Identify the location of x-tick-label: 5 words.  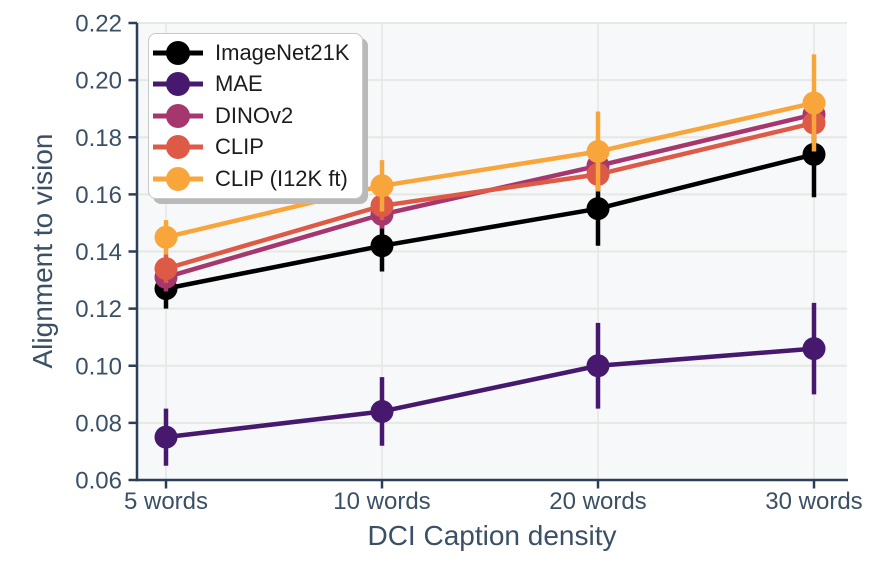
(166, 501).